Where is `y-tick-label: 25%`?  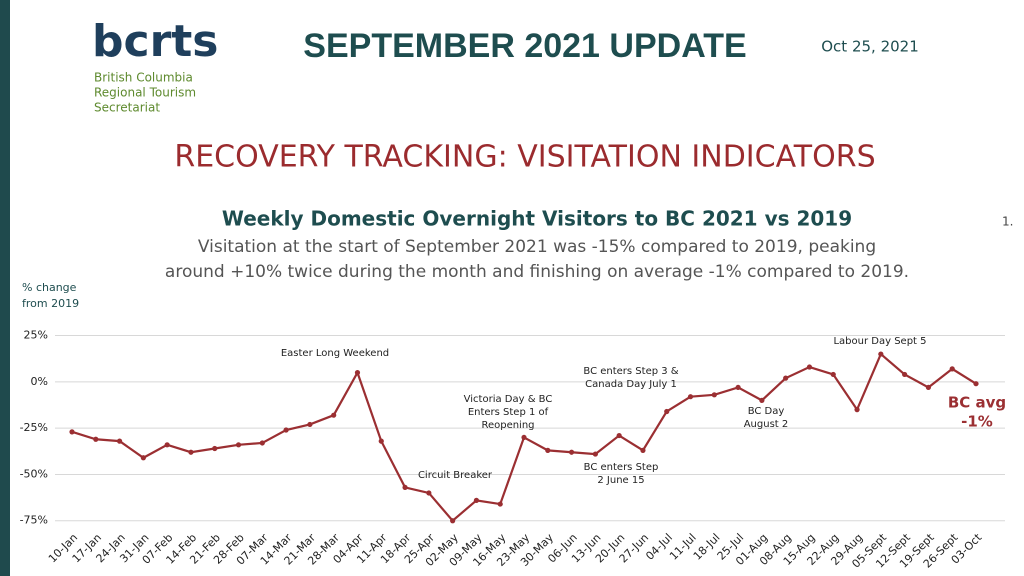
y-tick-label: 25% is located at coordinates (36, 335).